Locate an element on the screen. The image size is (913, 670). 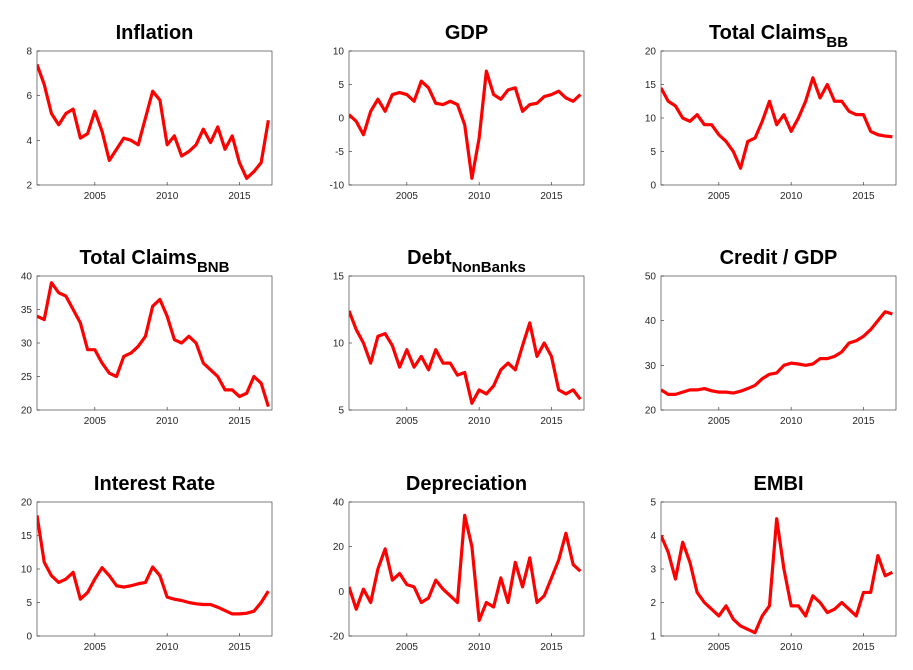
title-text: Debt is located at coordinates (429, 258).